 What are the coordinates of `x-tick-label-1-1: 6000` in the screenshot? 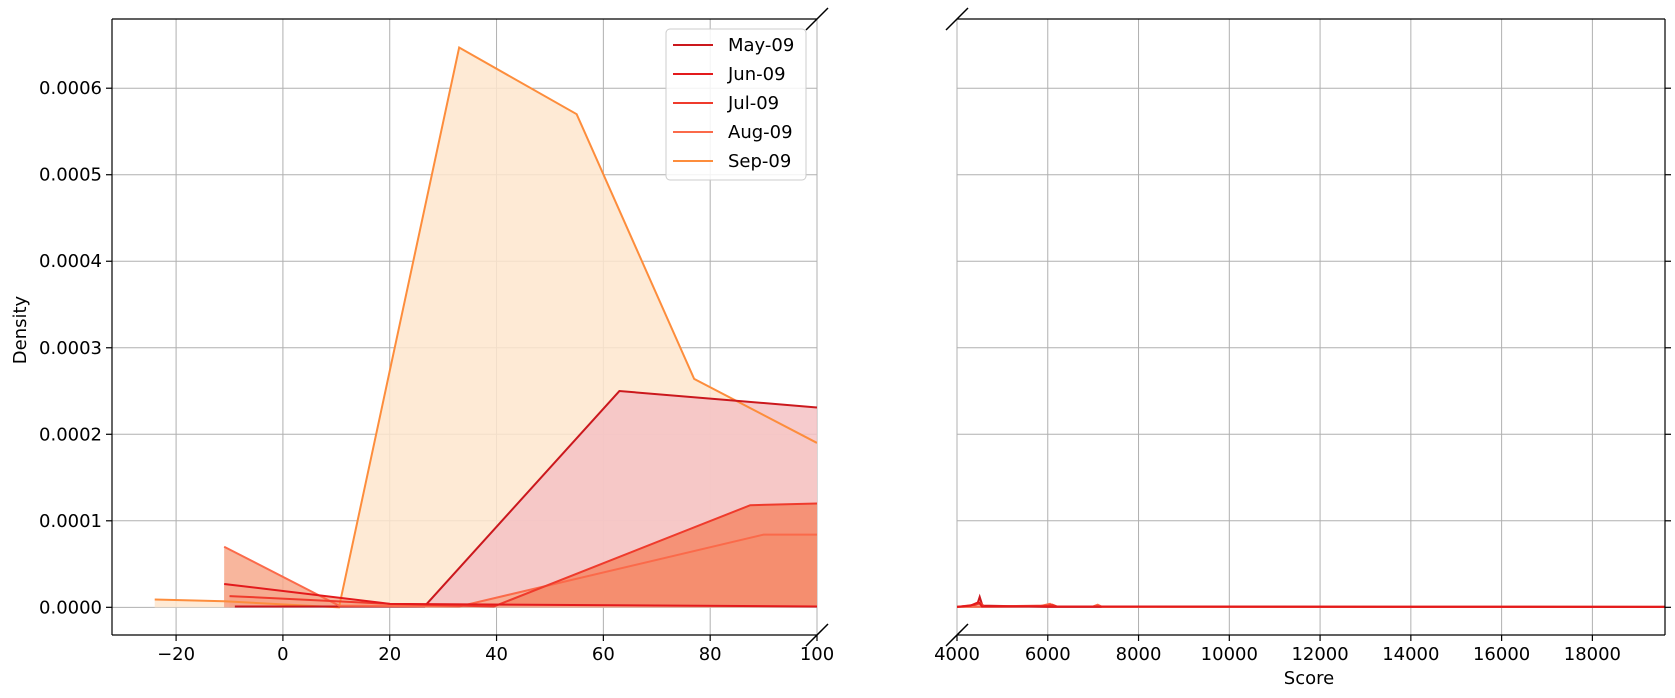 It's located at (1048, 654).